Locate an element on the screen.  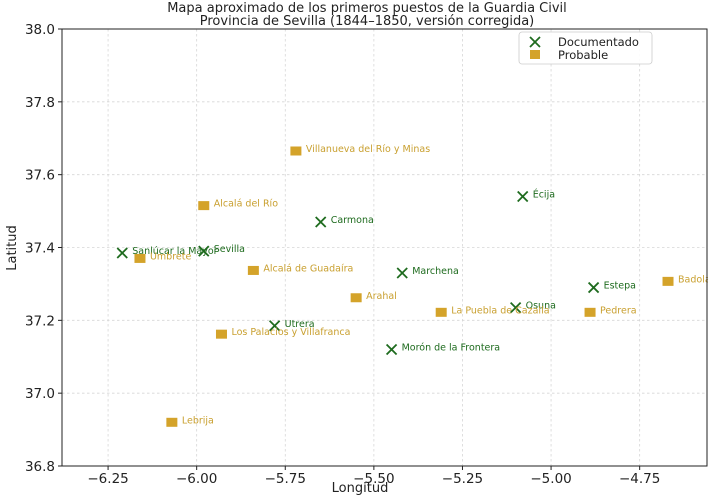
point-arahal: Arahal is located at coordinates (373, 297).